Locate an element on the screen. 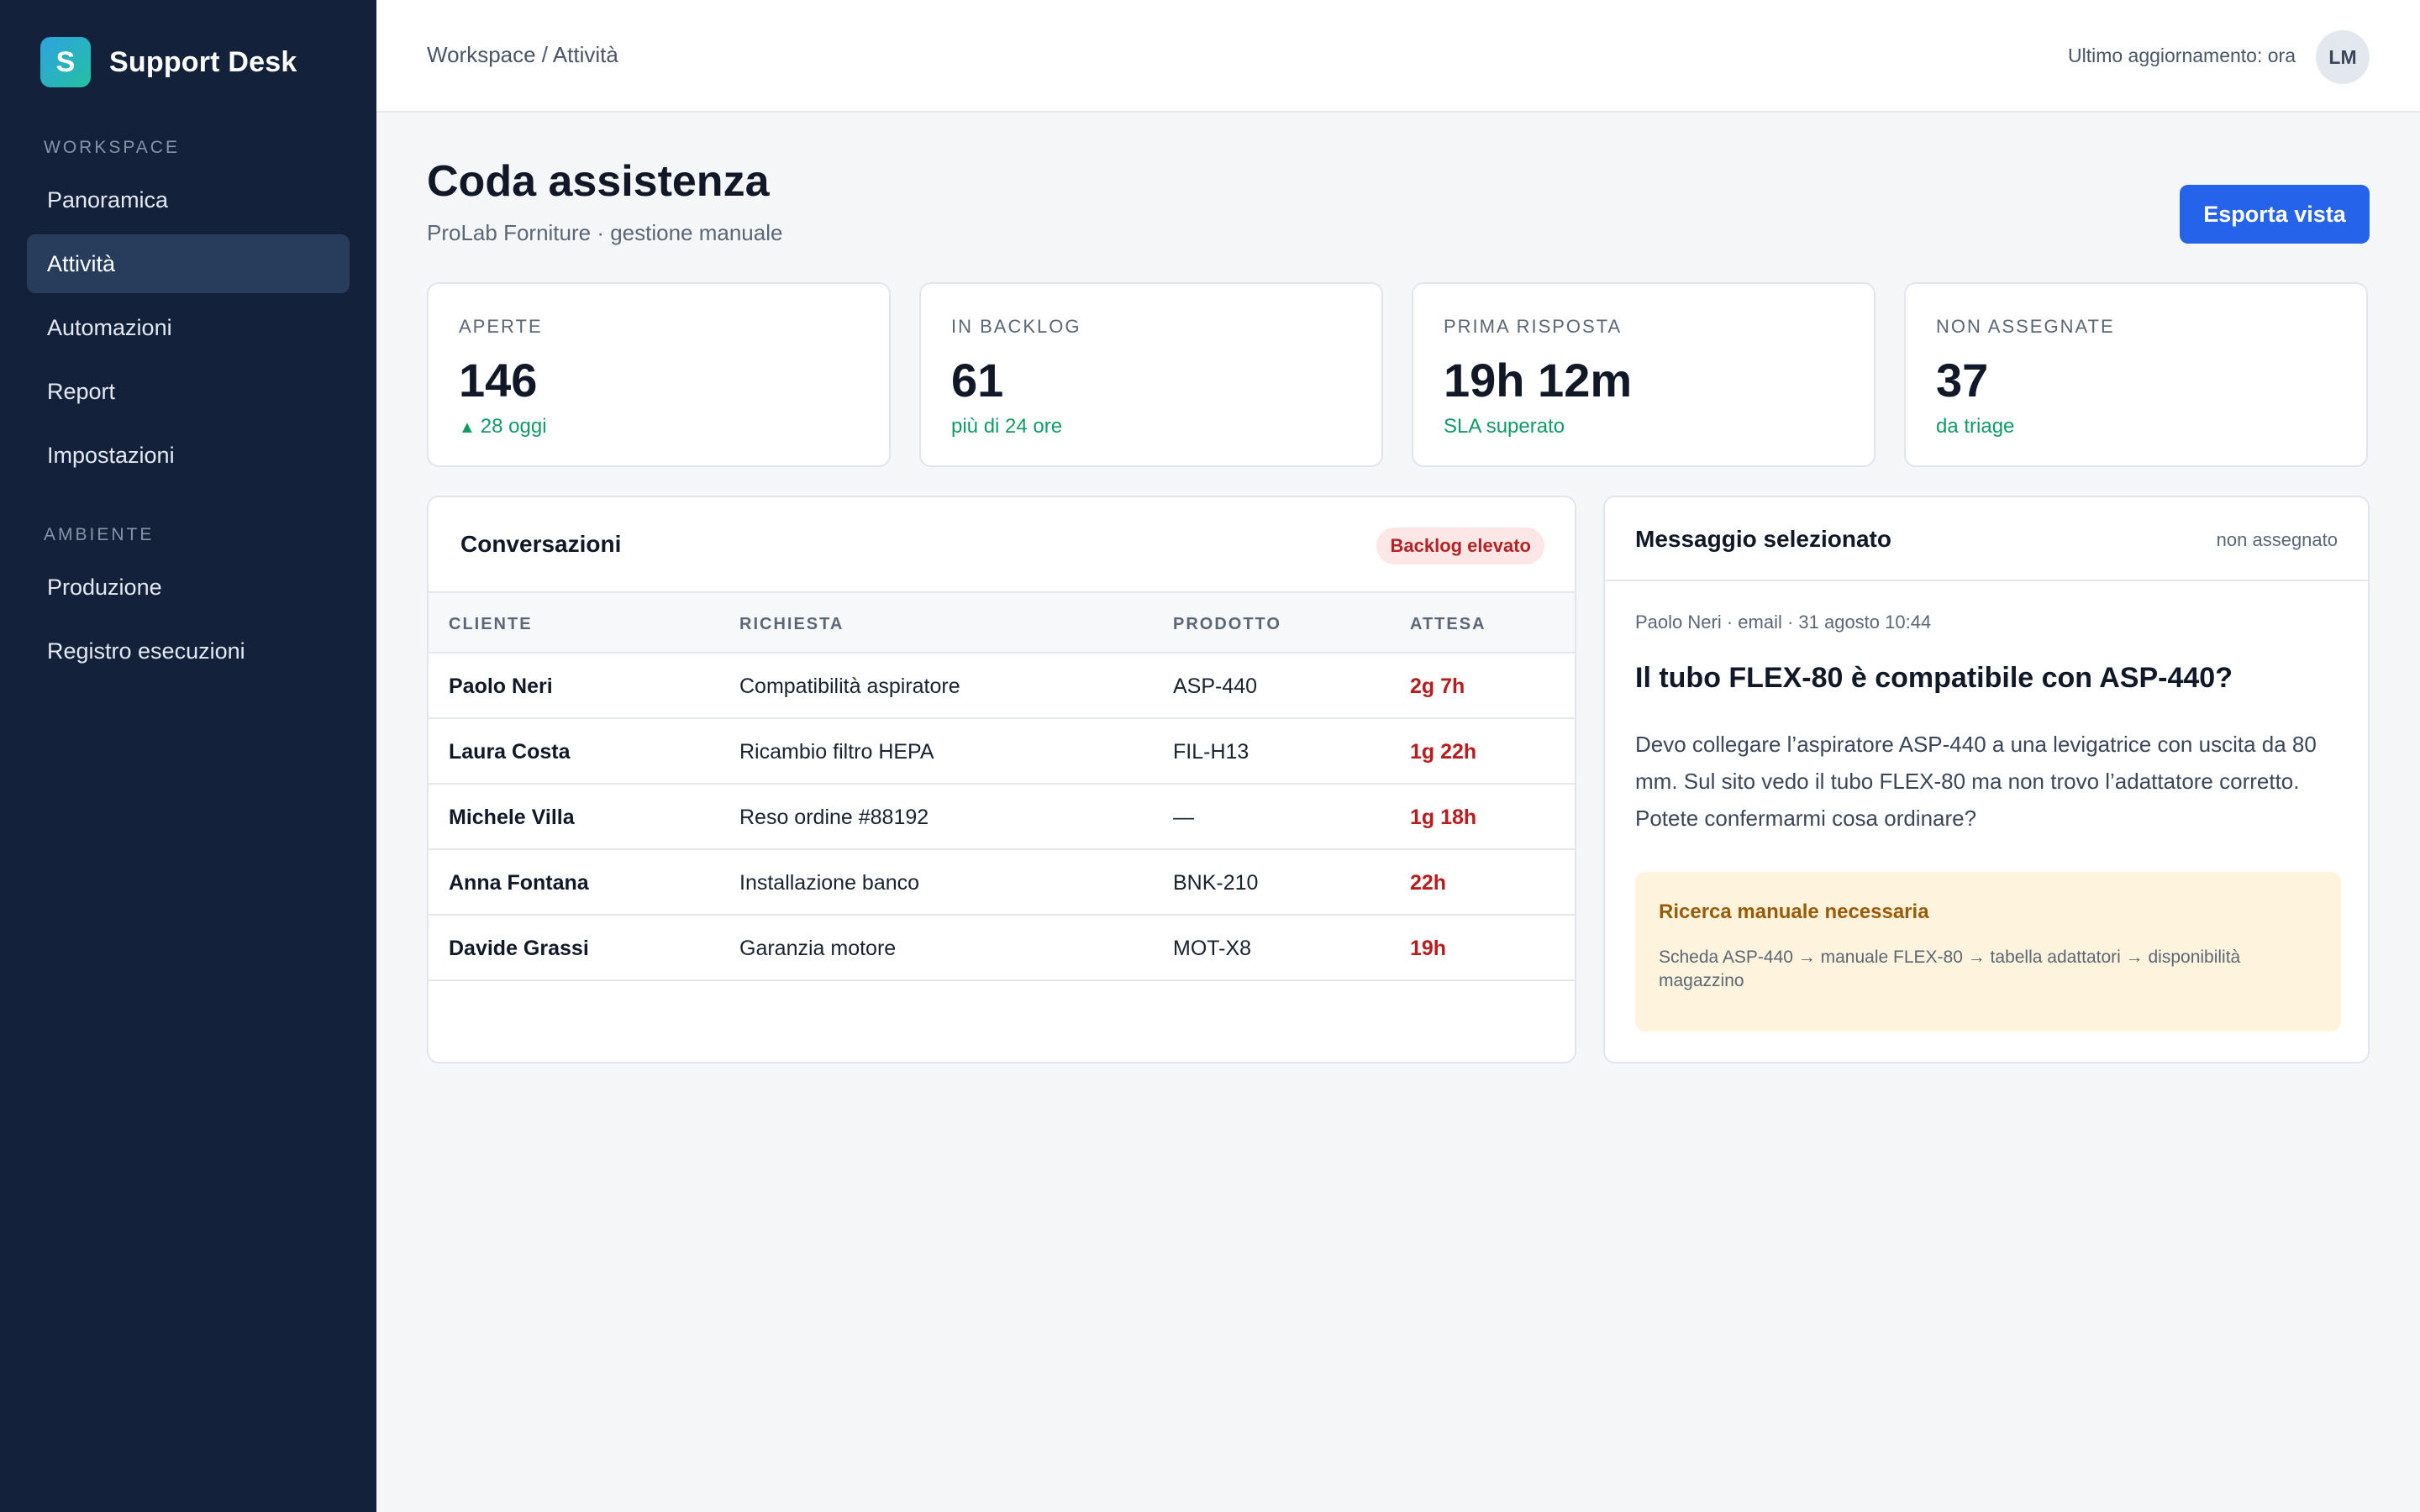  cell-request: Ricambio filtro HEPA is located at coordinates (837, 752).